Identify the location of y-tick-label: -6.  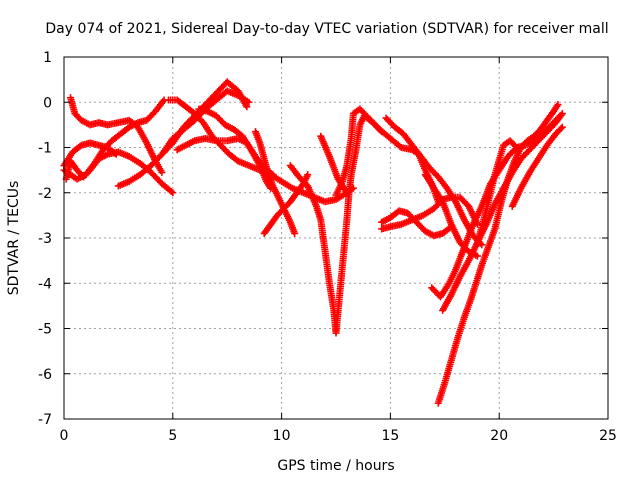
(45, 375).